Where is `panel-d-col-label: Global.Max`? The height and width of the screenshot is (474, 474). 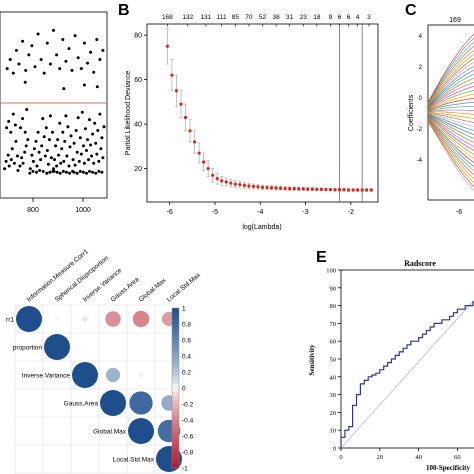 panel-d-col-label: Global.Max is located at coordinates (153, 290).